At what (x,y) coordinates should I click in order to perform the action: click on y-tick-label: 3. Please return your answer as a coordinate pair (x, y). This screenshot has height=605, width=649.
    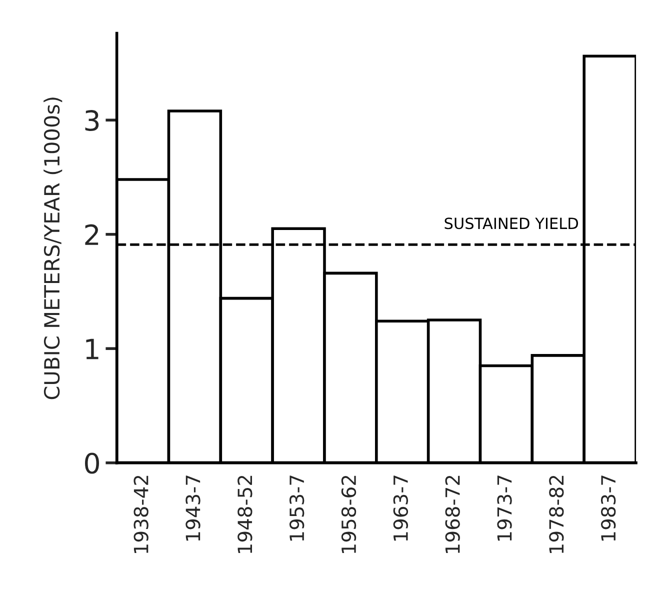
    Looking at the image, I should click on (92, 121).